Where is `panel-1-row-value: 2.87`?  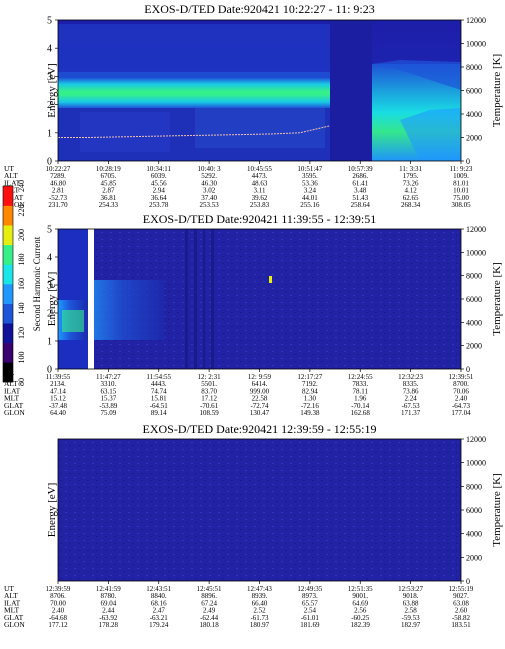 panel-1-row-value: 2.87 is located at coordinates (108, 191).